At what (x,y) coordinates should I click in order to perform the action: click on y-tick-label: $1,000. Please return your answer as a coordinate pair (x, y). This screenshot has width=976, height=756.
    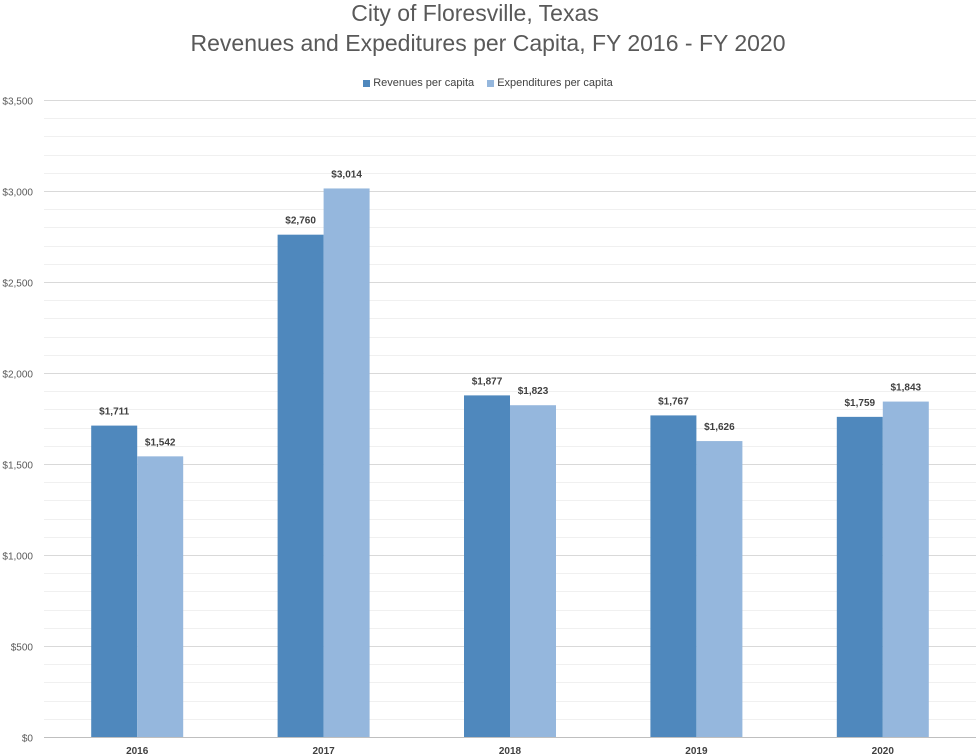
    Looking at the image, I should click on (17, 557).